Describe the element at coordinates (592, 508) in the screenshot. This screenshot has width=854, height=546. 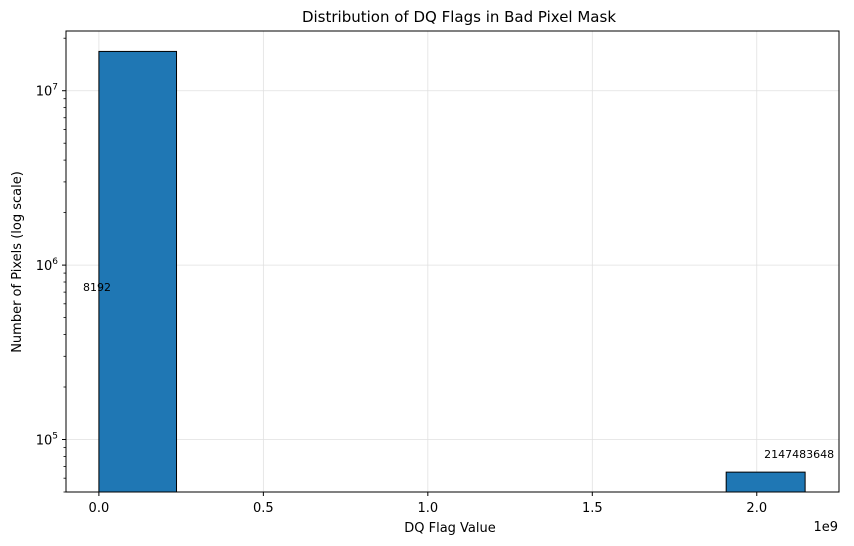
I see `x-tick-label: 1.5` at that location.